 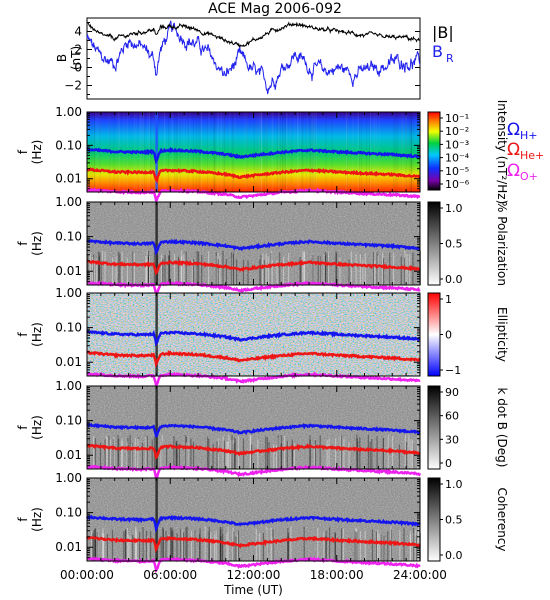 I want to click on colorbar, so click(x=434, y=151).